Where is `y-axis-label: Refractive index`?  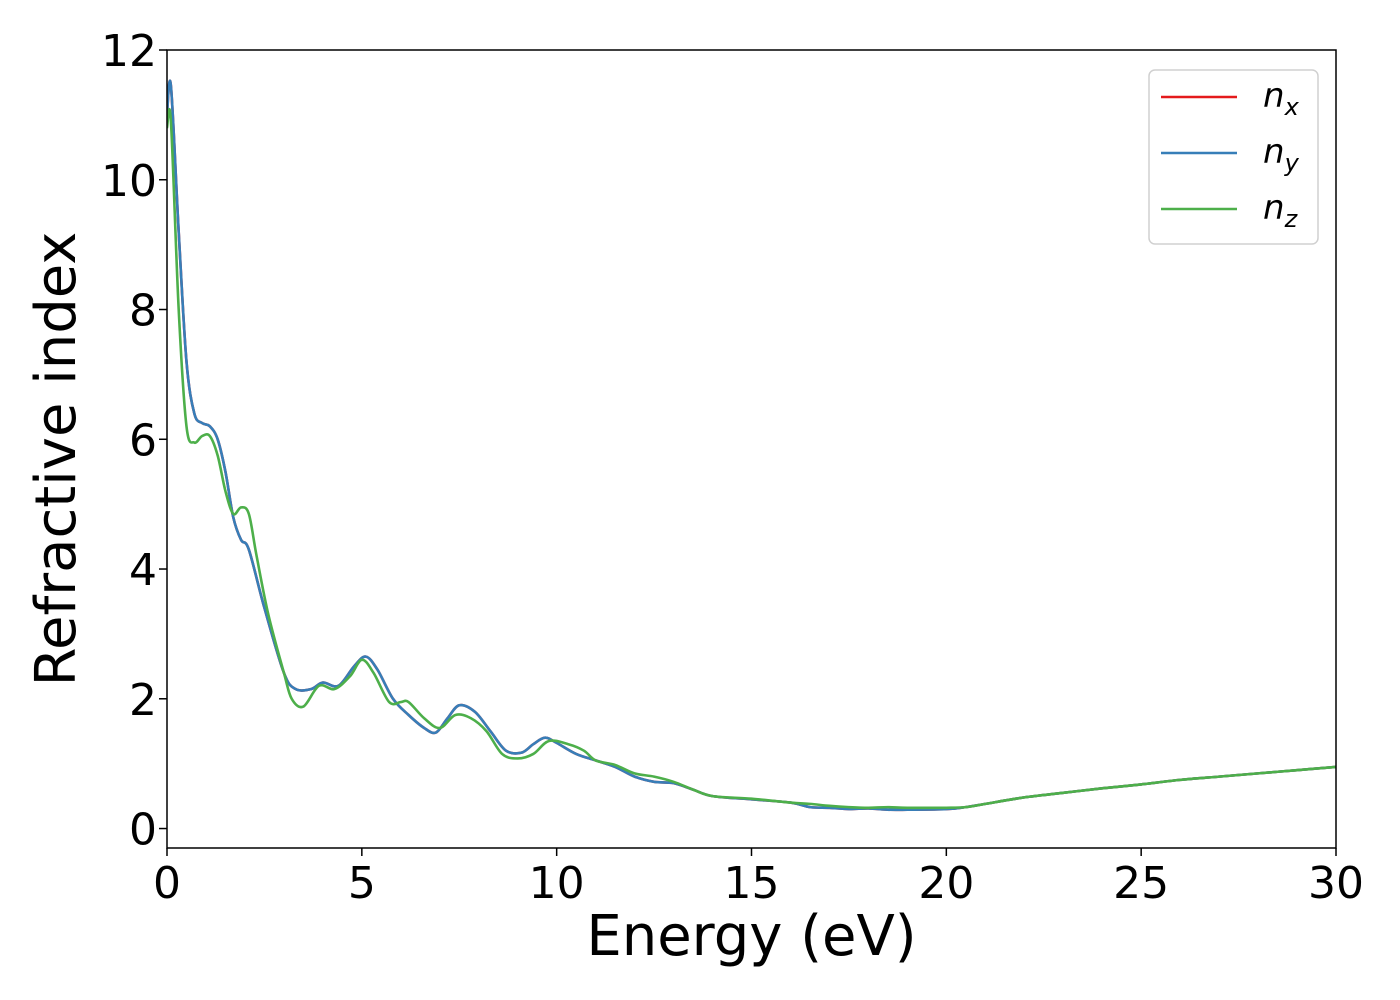 y-axis-label: Refractive index is located at coordinates (56, 459).